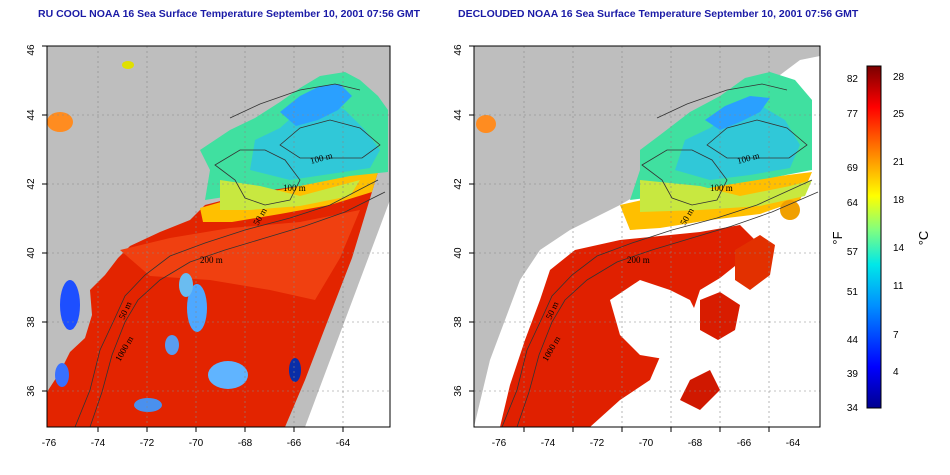 The height and width of the screenshot is (475, 950). Describe the element at coordinates (896, 335) in the screenshot. I see `c-tick-label: 7` at that location.